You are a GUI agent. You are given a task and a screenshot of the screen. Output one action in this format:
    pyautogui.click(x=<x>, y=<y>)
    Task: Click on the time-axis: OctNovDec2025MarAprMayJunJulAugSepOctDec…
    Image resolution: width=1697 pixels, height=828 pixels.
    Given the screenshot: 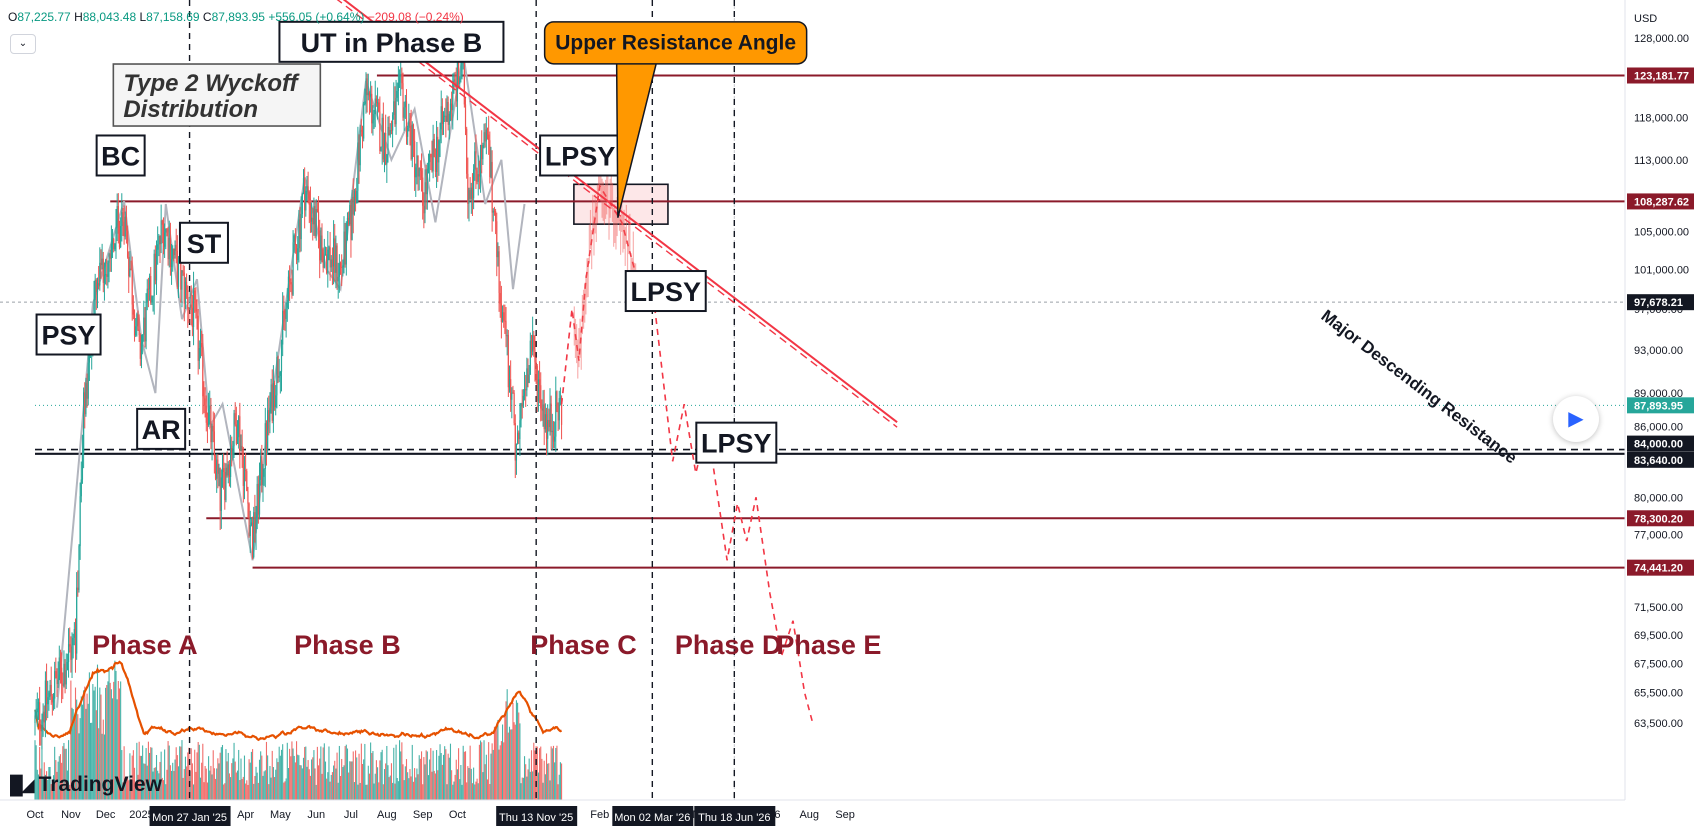 What is the action you would take?
    pyautogui.click(x=812, y=813)
    